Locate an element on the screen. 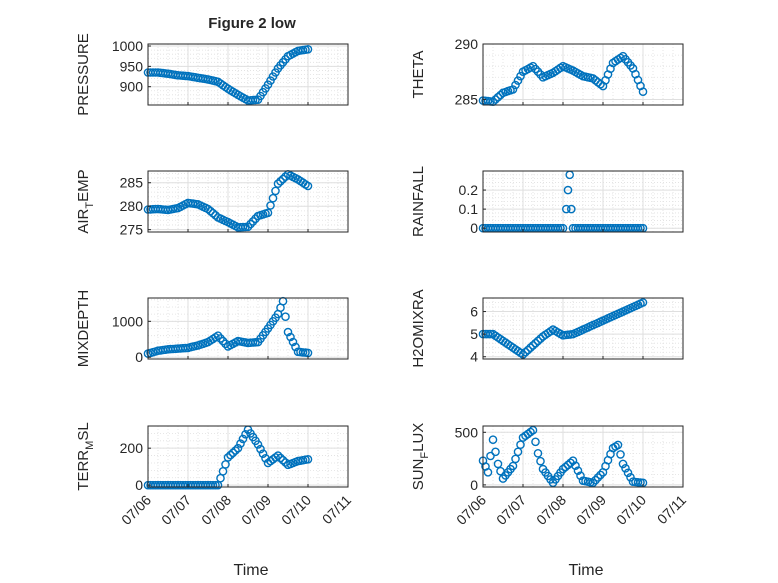 The height and width of the screenshot is (583, 778). subplot-mixdepth: 0 1000 MIXDEPTH is located at coordinates (212, 329).